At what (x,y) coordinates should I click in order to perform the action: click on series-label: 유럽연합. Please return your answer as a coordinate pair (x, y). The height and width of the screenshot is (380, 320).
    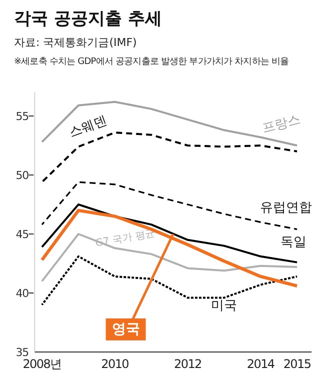
    Looking at the image, I should click on (286, 208).